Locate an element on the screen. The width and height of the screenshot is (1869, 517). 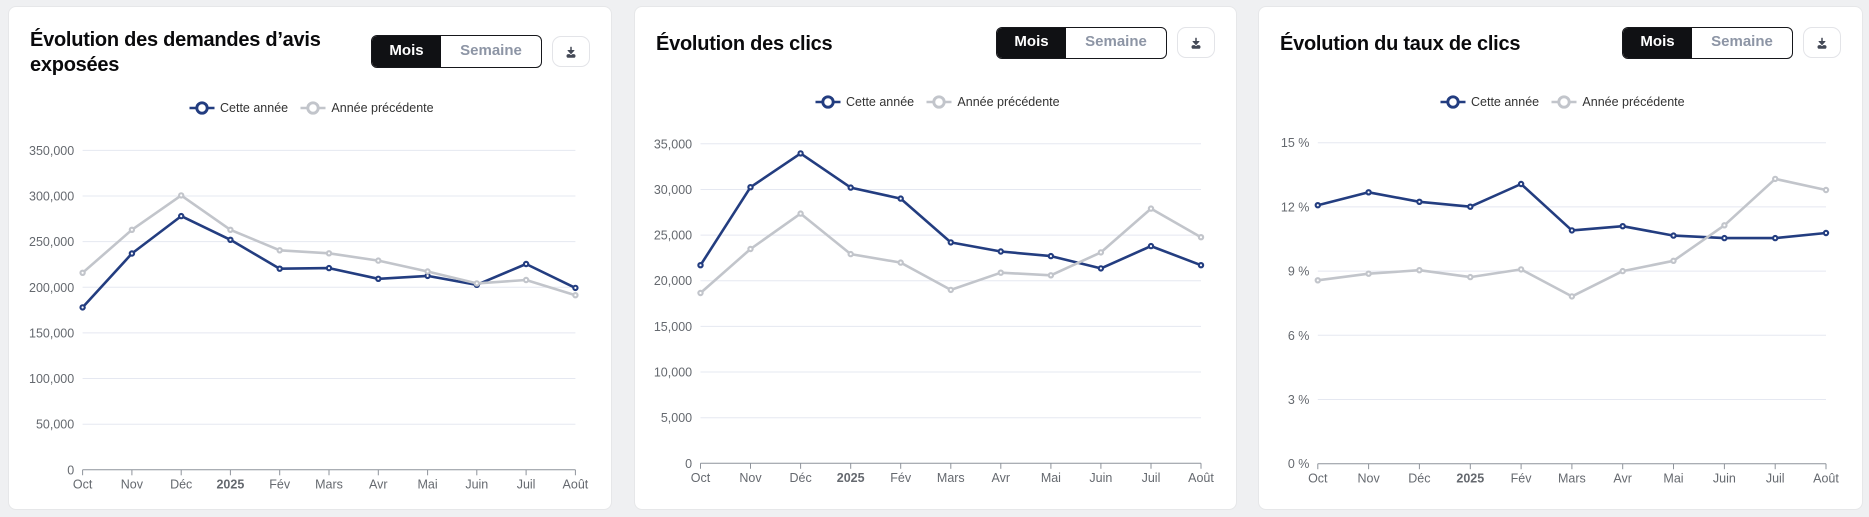
svg-text: 100,000 is located at coordinates (51, 379).